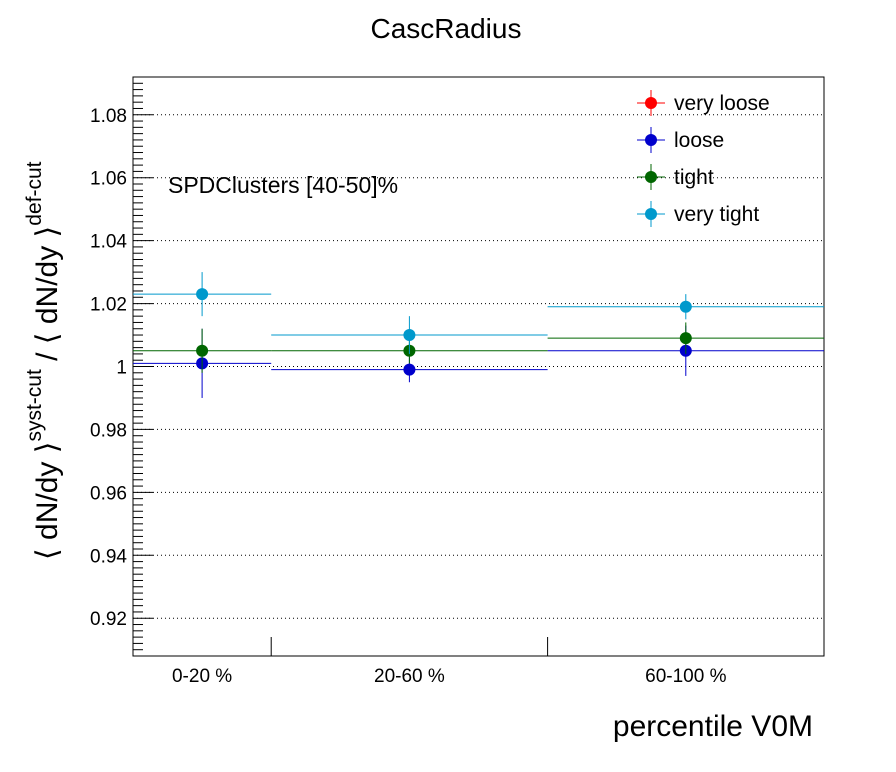 The image size is (896, 772). What do you see at coordinates (283, 185) in the screenshot?
I see `selection-annotation: SPDClusters [40-50]%` at bounding box center [283, 185].